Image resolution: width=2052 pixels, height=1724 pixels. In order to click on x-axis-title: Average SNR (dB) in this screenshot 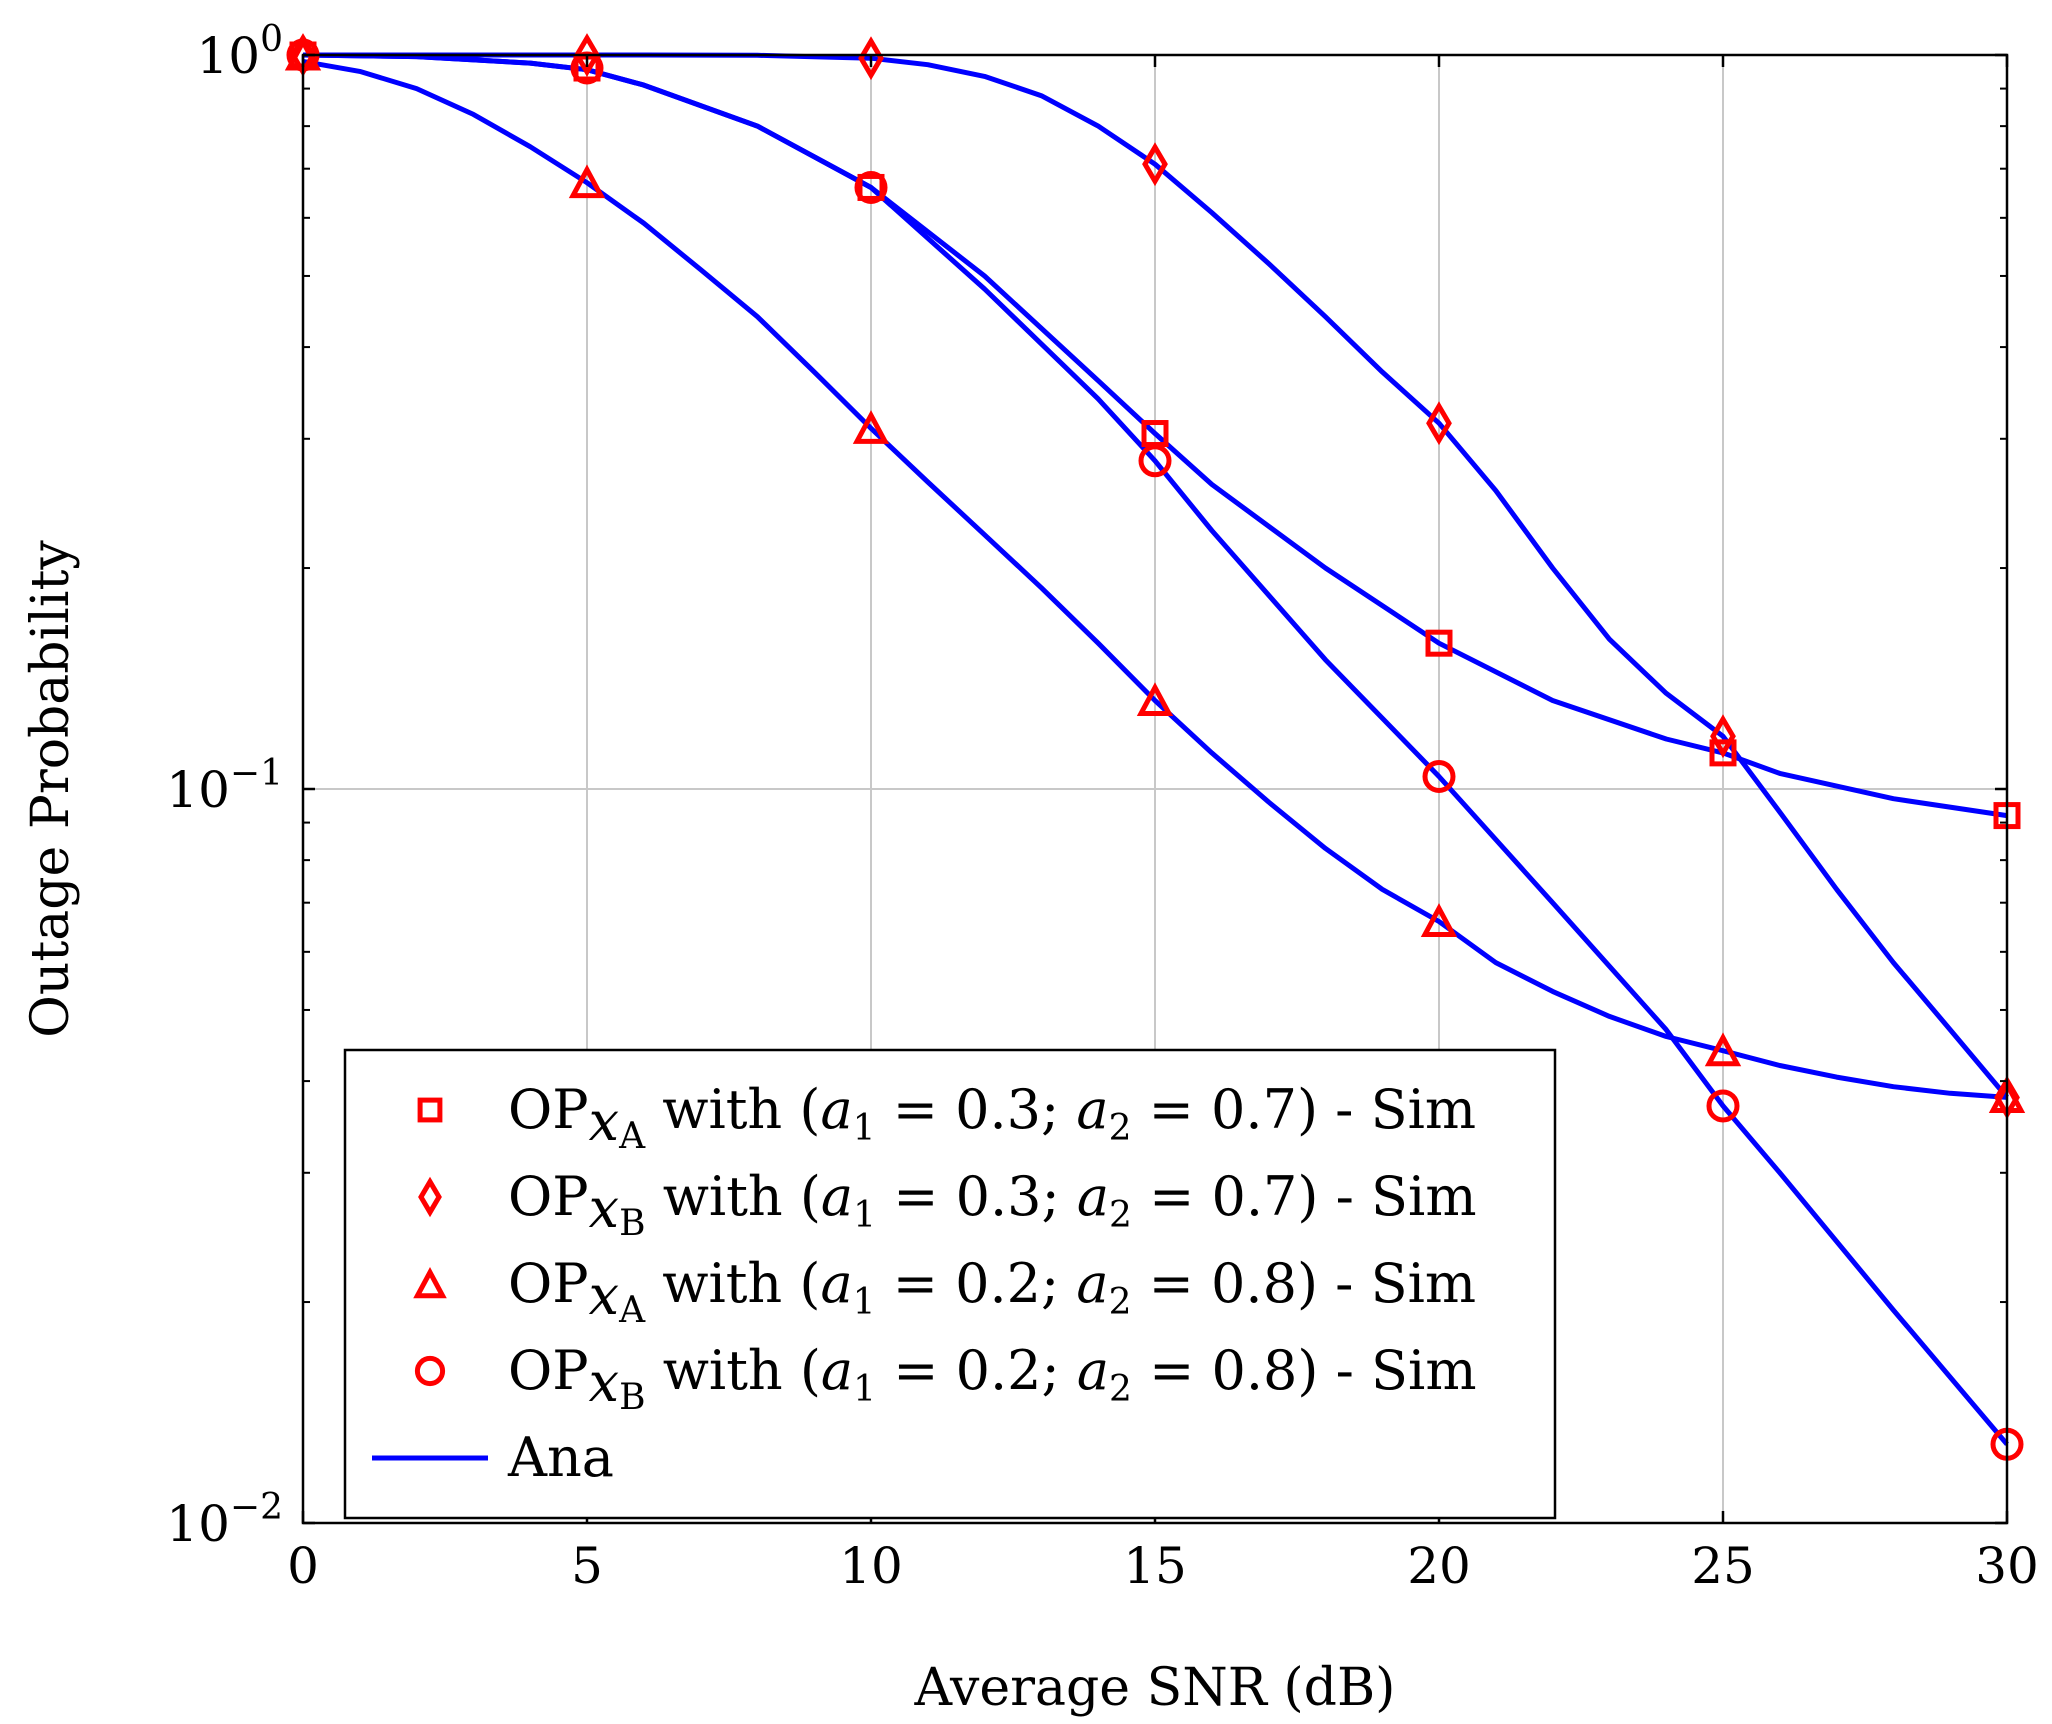, I will do `click(1155, 1688)`.